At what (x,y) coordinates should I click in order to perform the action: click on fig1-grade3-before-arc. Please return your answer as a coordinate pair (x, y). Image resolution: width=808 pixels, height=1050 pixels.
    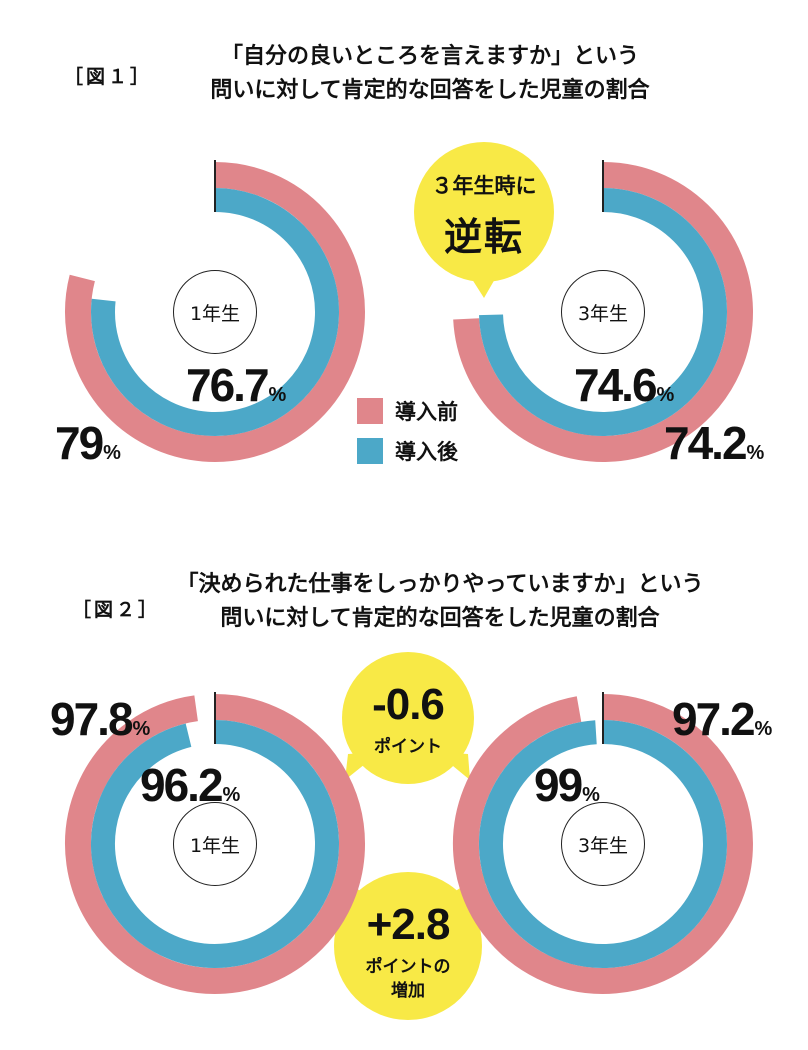
    Looking at the image, I should click on (603, 312).